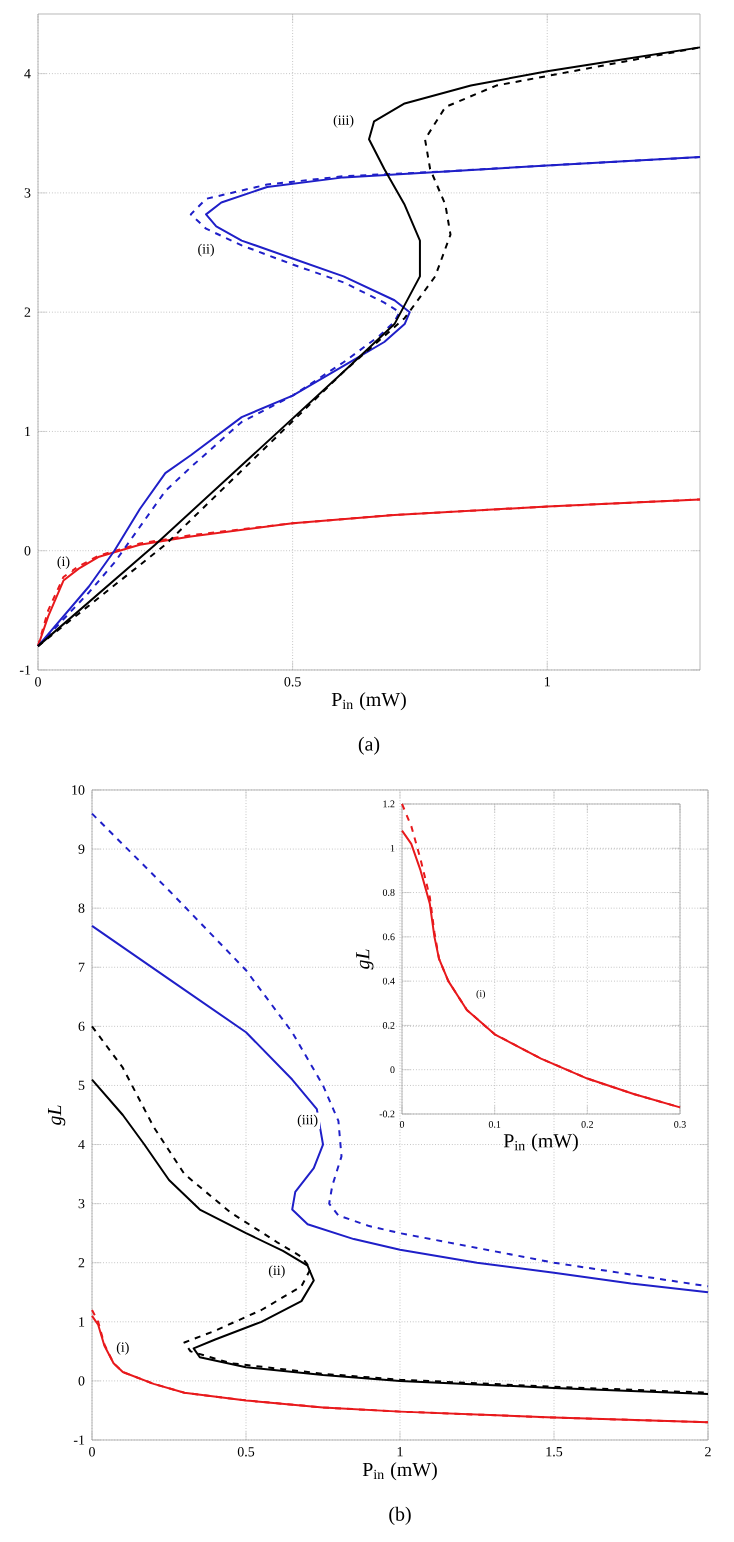  Describe the element at coordinates (400, 1515) in the screenshot. I see `text: (b)` at that location.